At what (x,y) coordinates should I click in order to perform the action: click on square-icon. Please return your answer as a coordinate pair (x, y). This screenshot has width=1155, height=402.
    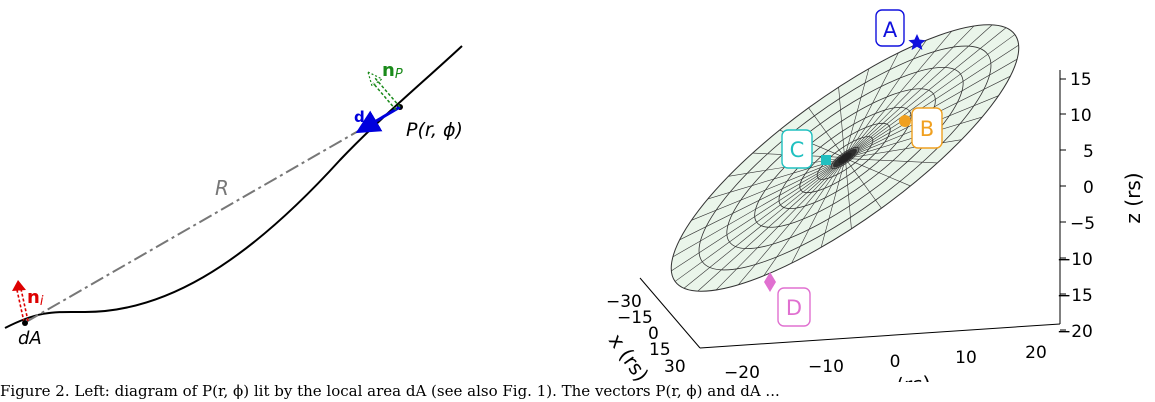
    Looking at the image, I should click on (826, 160).